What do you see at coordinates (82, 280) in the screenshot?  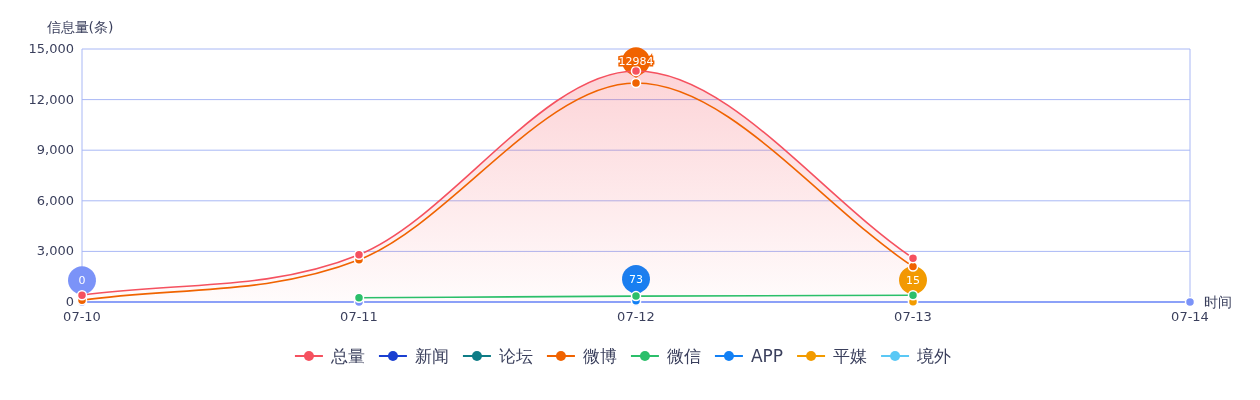 I see `annotation: 0` at bounding box center [82, 280].